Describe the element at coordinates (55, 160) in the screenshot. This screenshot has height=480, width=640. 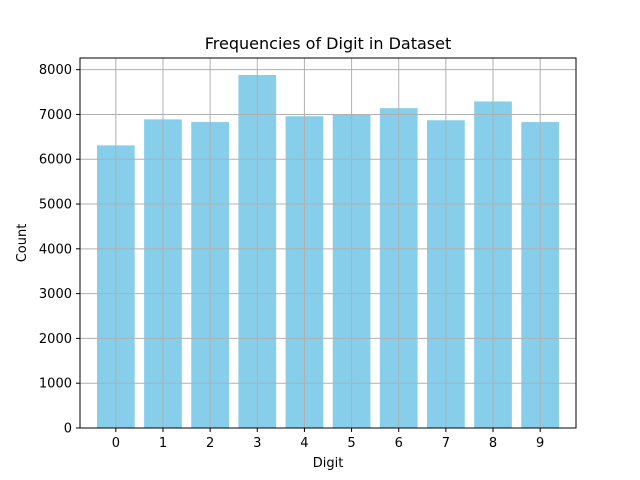
I see `y-tick-label: 6000` at that location.